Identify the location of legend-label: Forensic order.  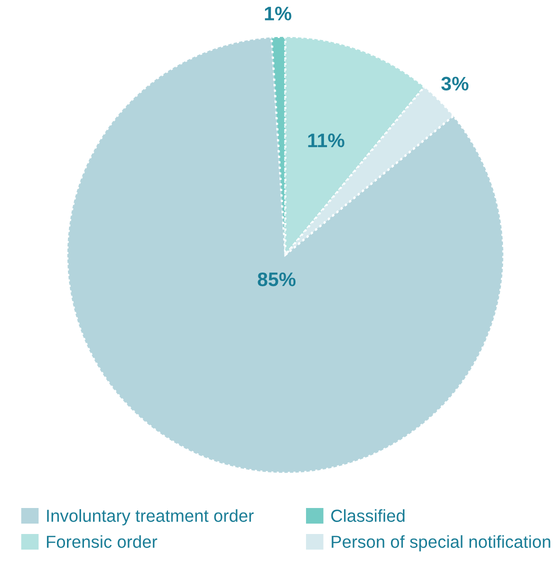
(102, 541).